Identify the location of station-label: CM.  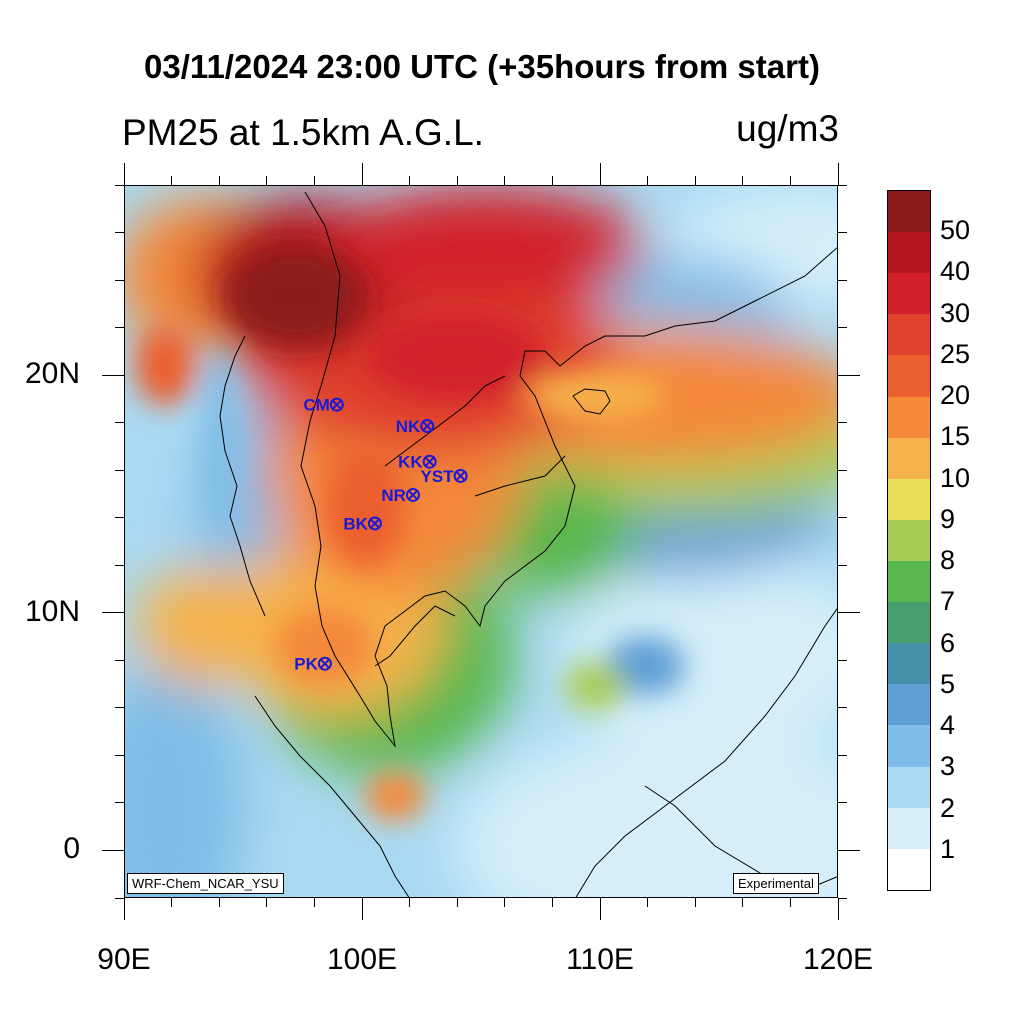
(316, 405).